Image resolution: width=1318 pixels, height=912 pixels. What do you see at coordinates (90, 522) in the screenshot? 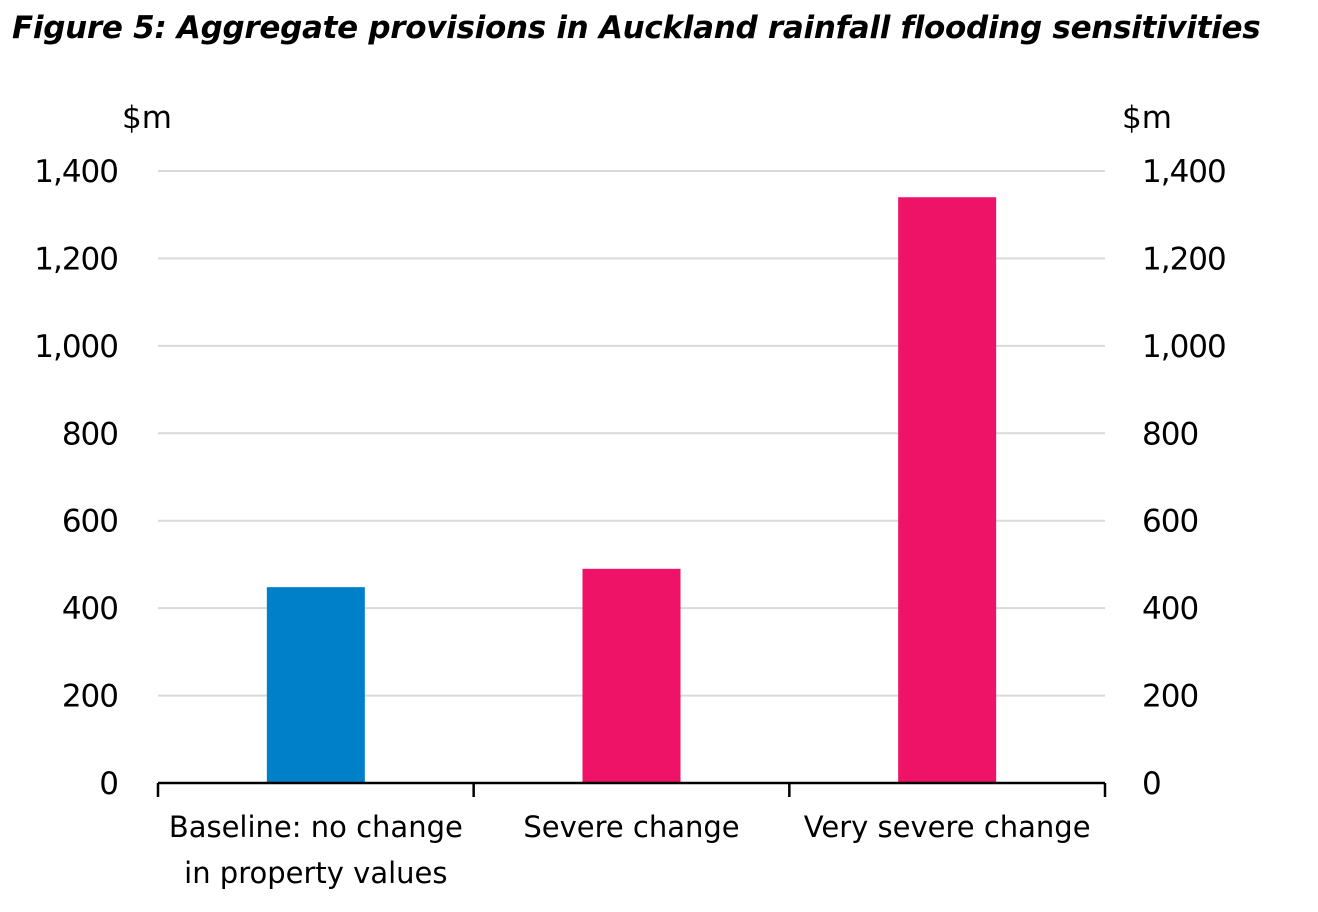
I see `y-tick-label-left: 600` at bounding box center [90, 522].